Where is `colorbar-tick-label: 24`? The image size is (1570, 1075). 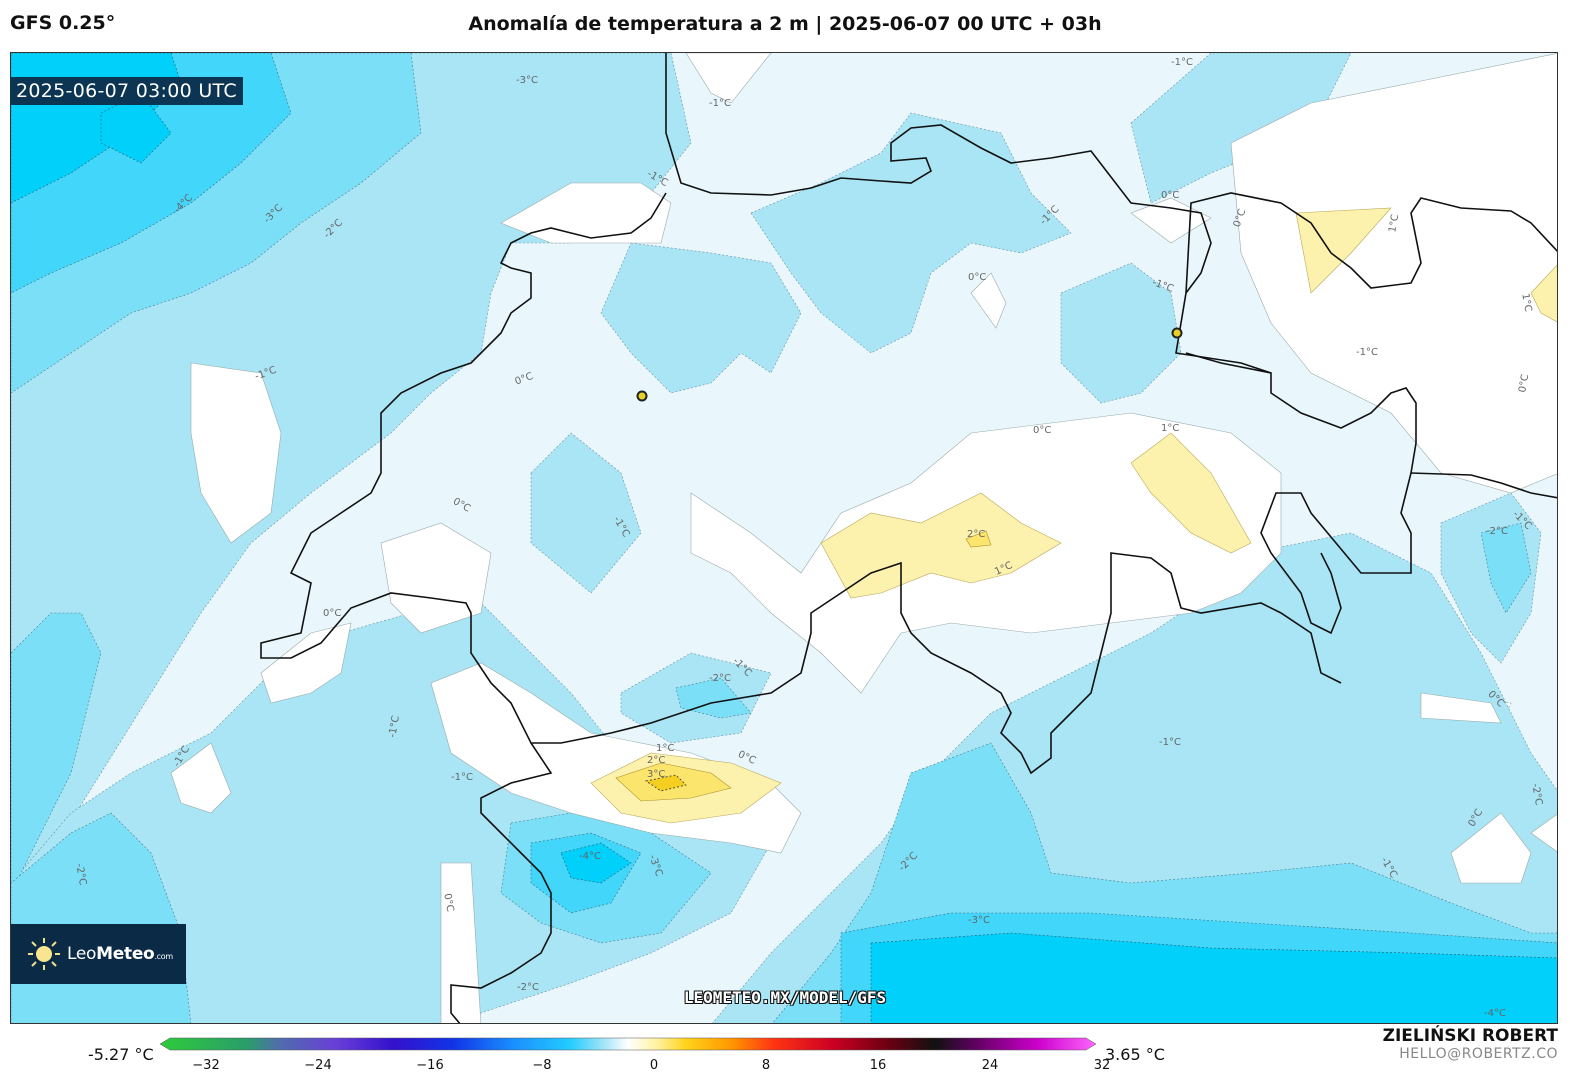
colorbar-tick-label: 24 is located at coordinates (990, 1065).